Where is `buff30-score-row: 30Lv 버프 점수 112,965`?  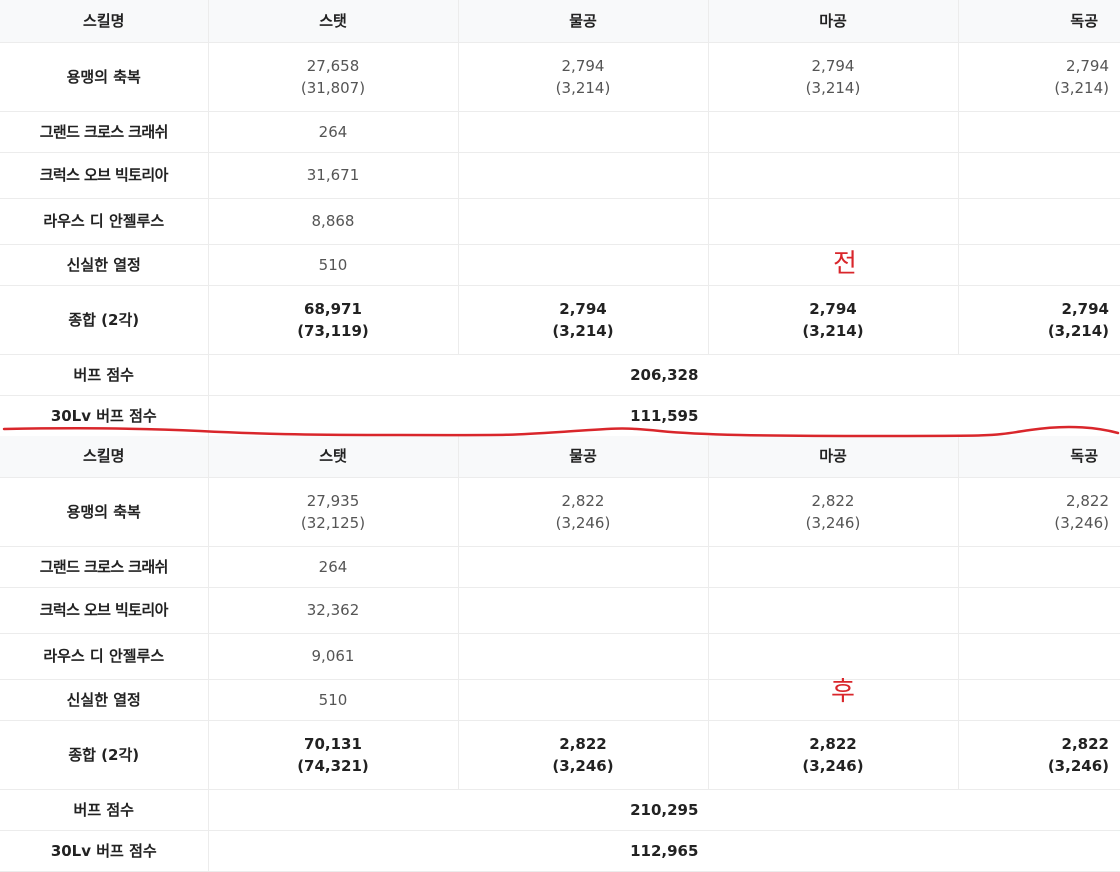 buff30-score-row: 30Lv 버프 점수 112,965 is located at coordinates (560, 851).